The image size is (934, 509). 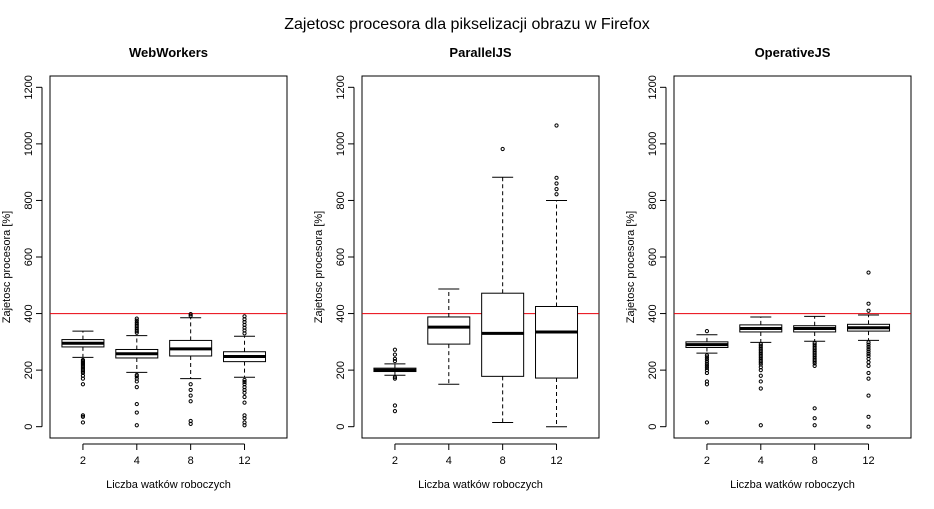 What do you see at coordinates (556, 461) in the screenshot?
I see `x-tick-label: 12` at bounding box center [556, 461].